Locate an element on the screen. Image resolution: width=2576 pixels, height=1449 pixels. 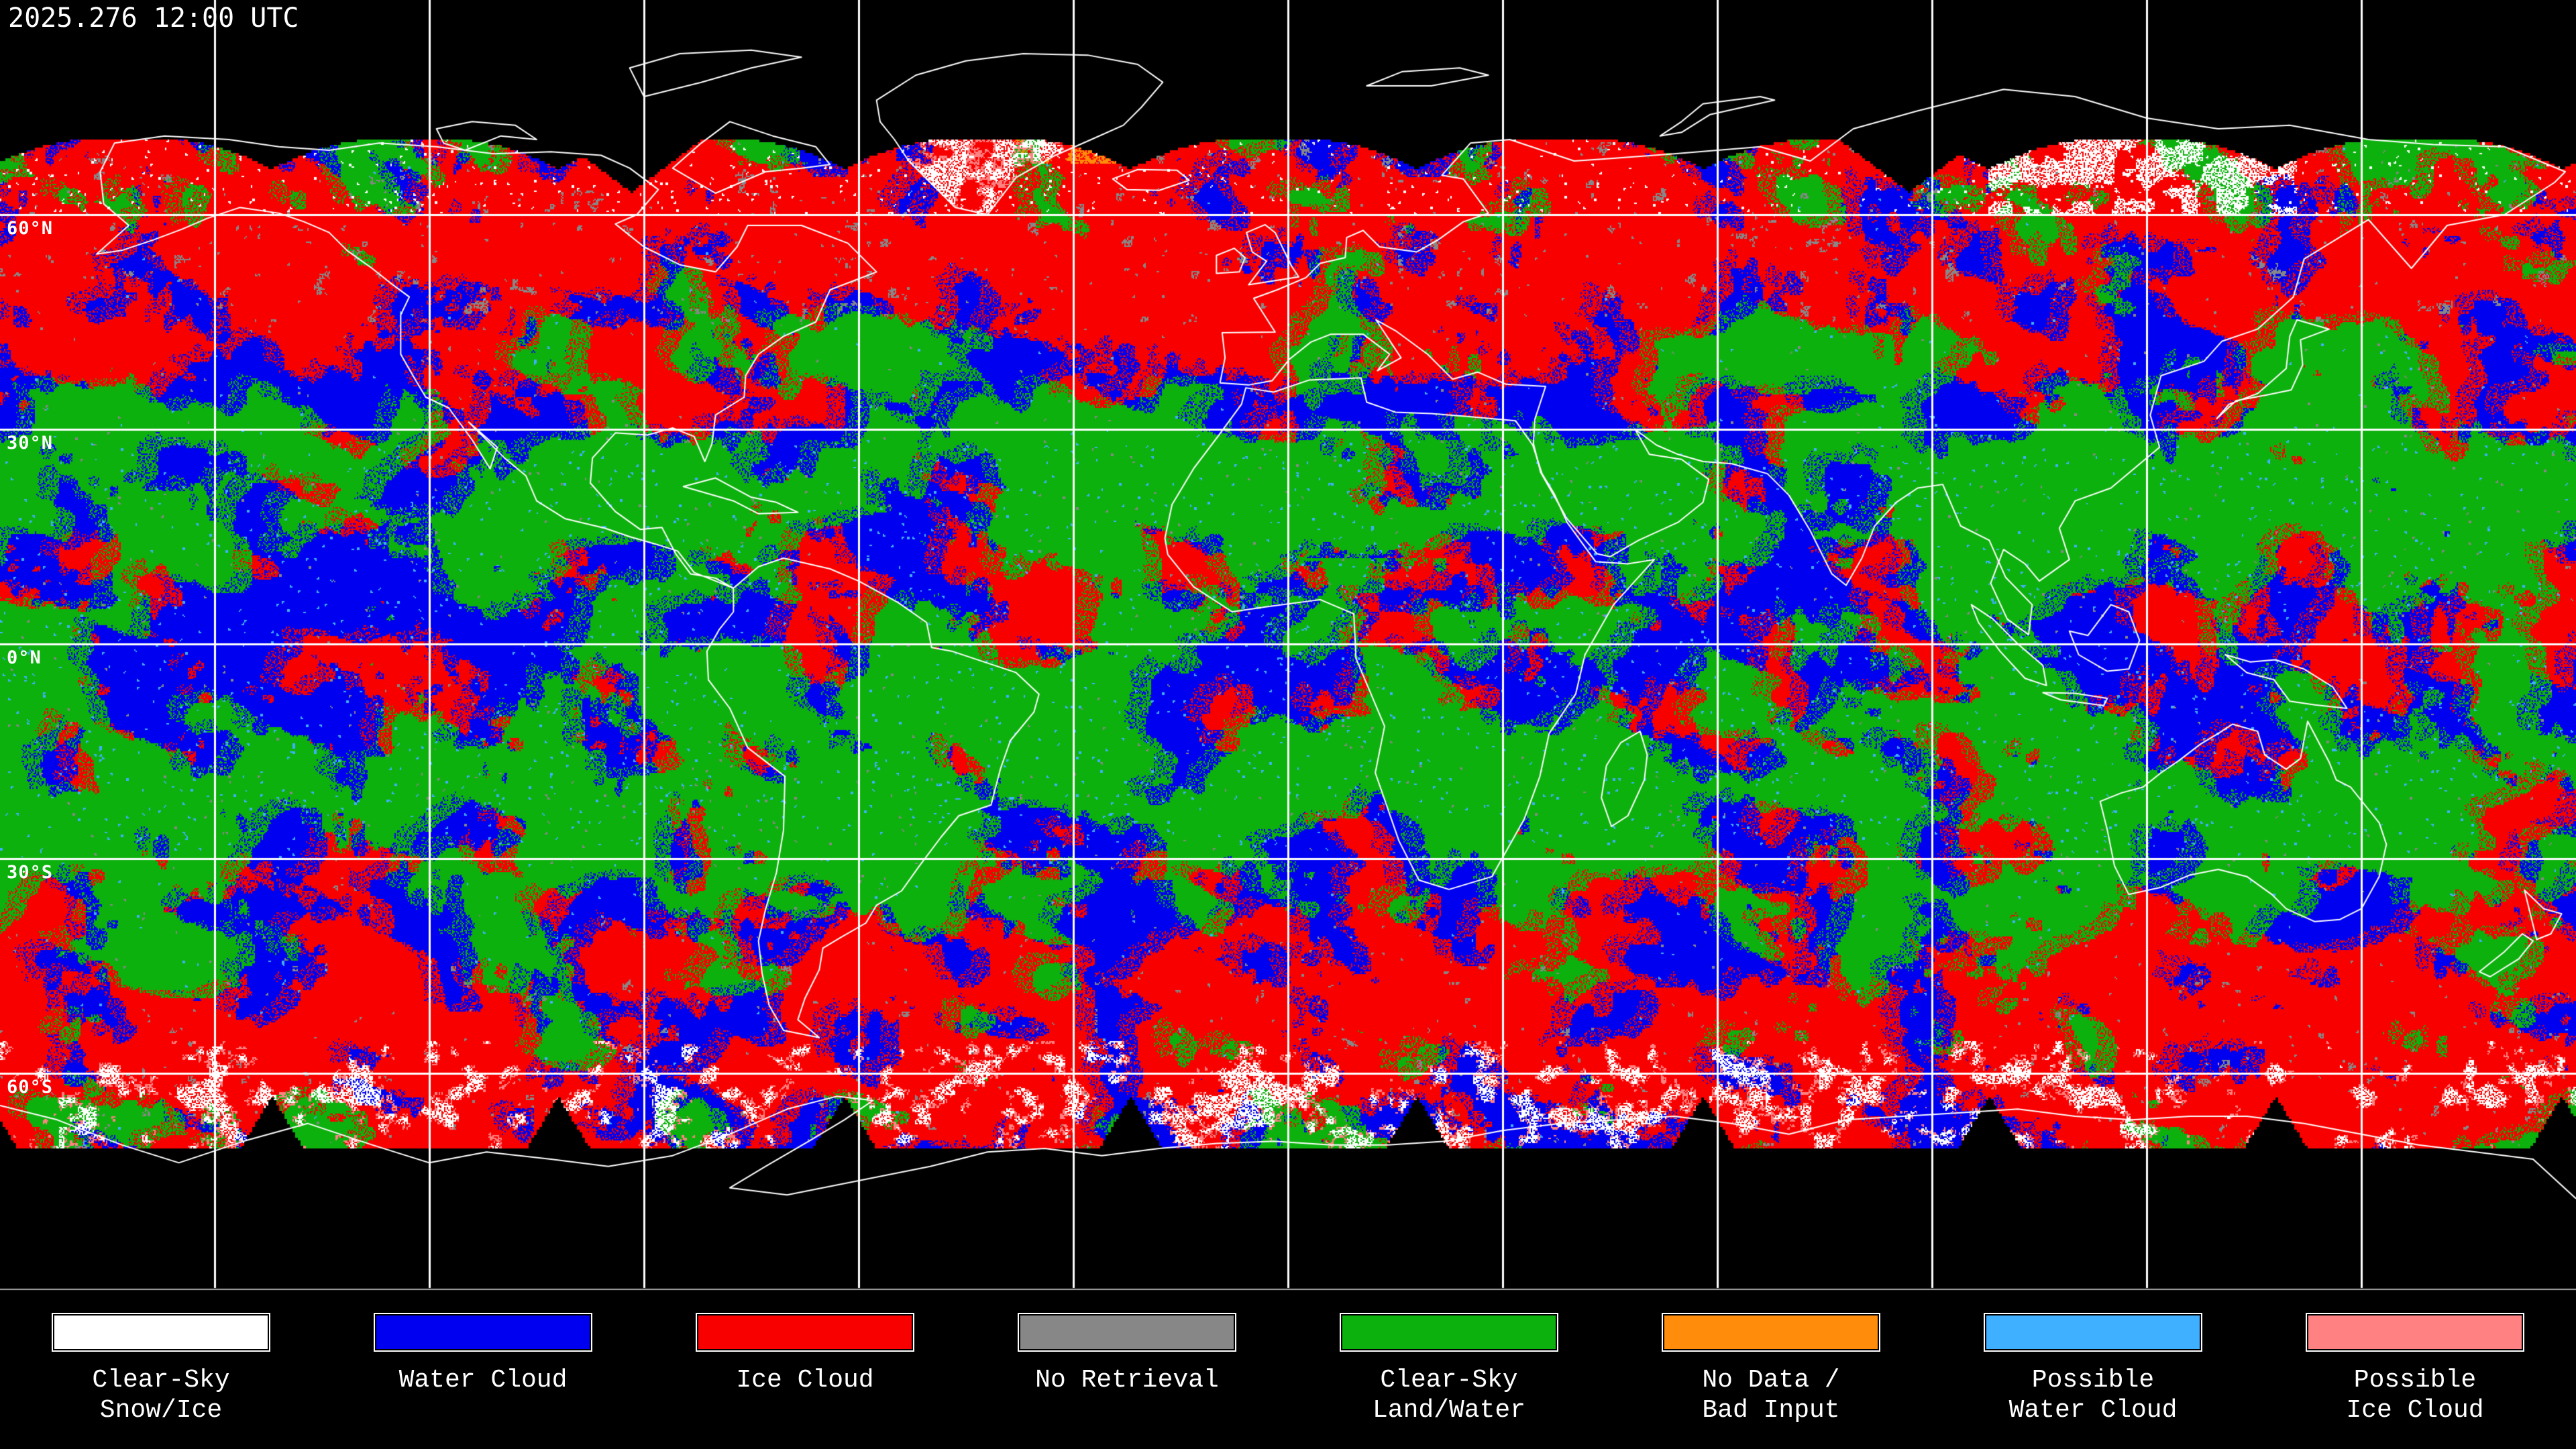
lat-label-30N: 30°N is located at coordinates (30, 443).